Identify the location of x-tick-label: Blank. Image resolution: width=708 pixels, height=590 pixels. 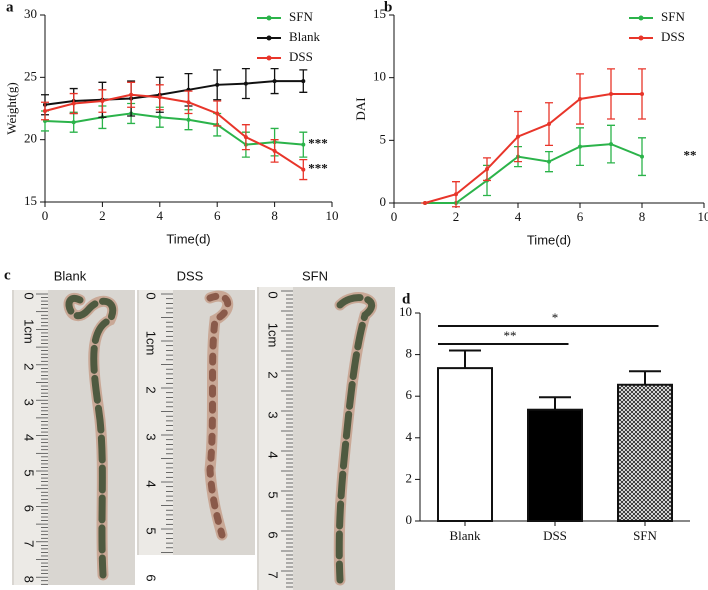
(465, 535).